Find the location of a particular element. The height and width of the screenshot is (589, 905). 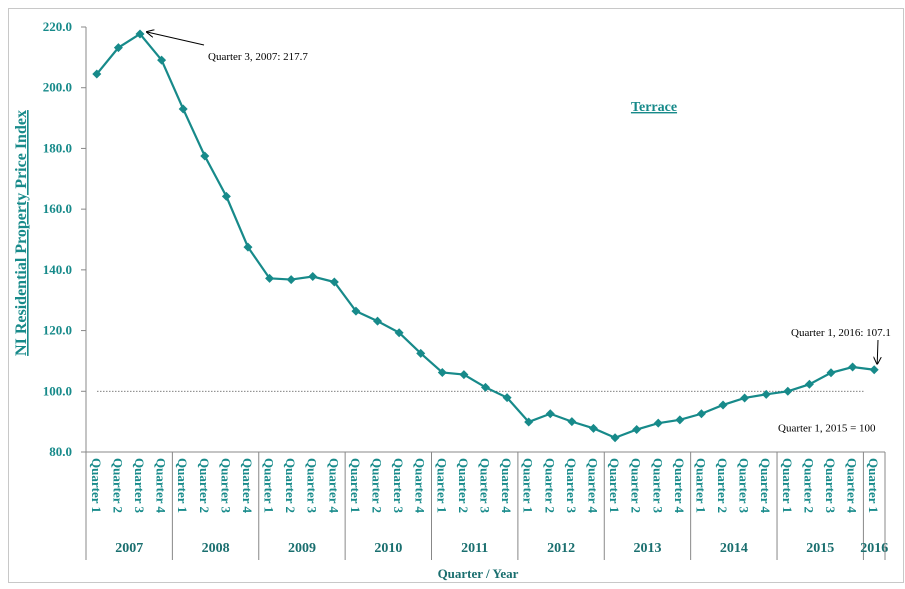

year-label: 2014 is located at coordinates (734, 548).